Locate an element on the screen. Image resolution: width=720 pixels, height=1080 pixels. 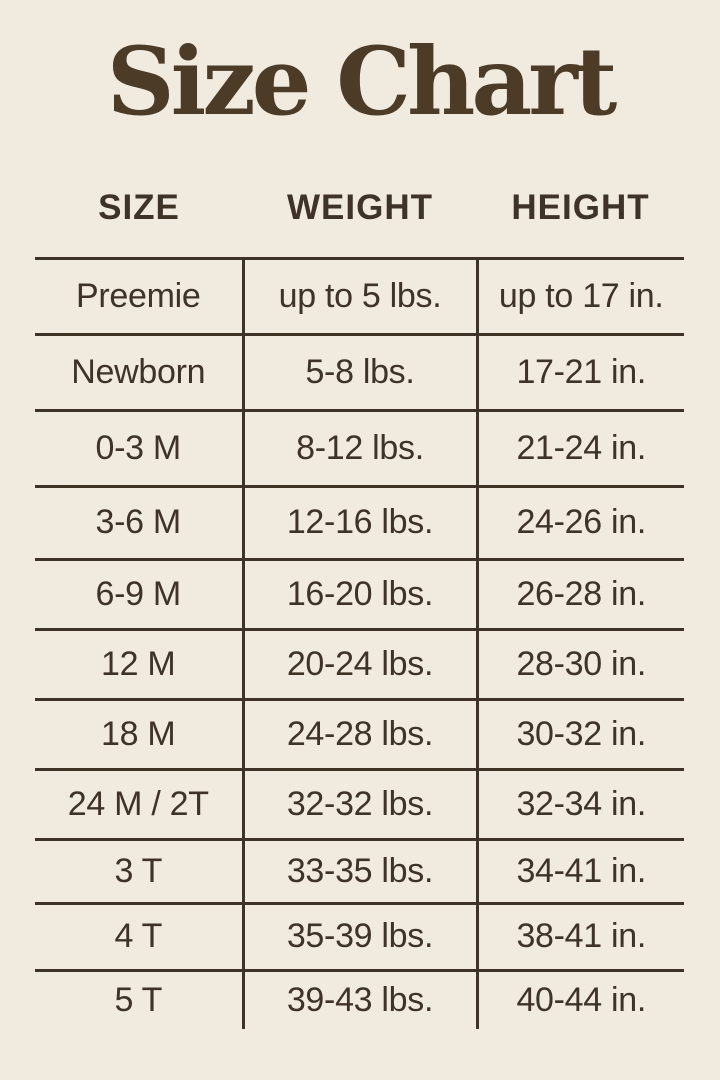
column-header-height: HEIGHT is located at coordinates (580, 208).